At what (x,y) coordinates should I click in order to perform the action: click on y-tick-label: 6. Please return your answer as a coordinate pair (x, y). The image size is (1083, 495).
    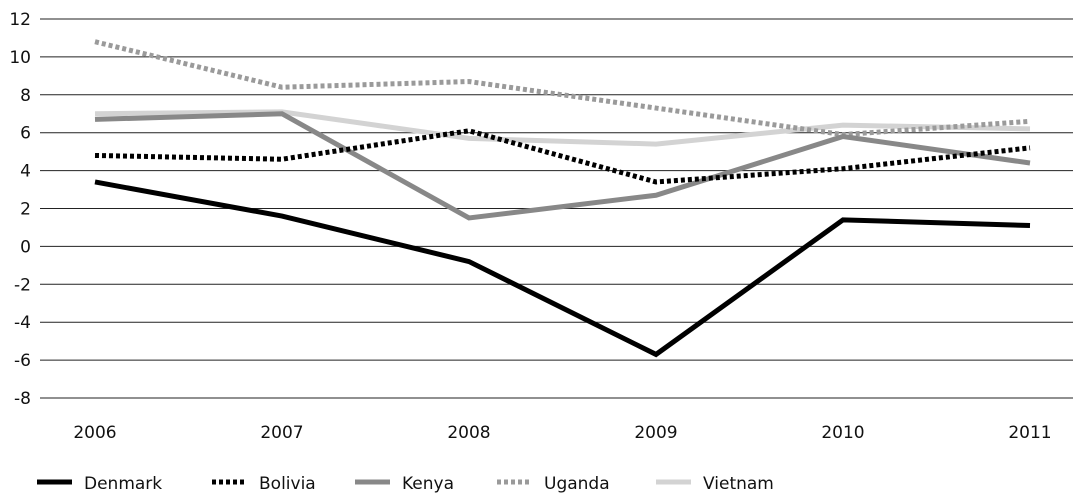
    Looking at the image, I should click on (25, 134).